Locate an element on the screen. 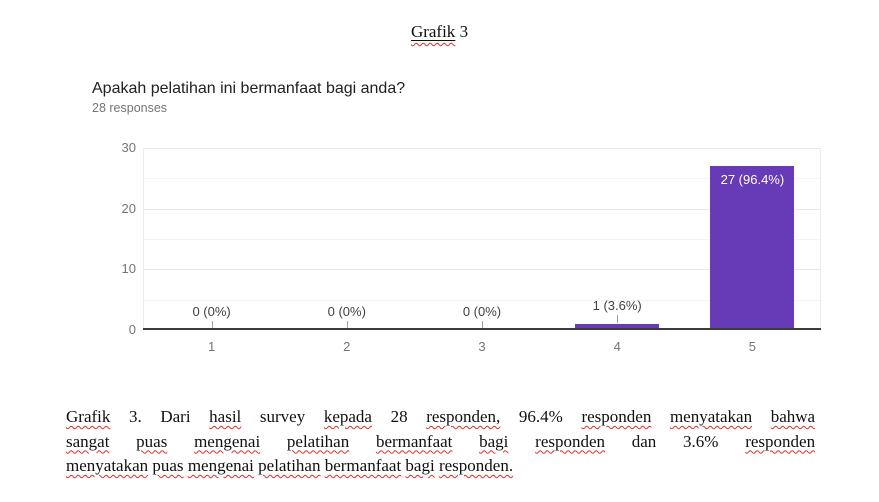 The width and height of the screenshot is (879, 502). figure-title: Grafik 3 is located at coordinates (439, 32).